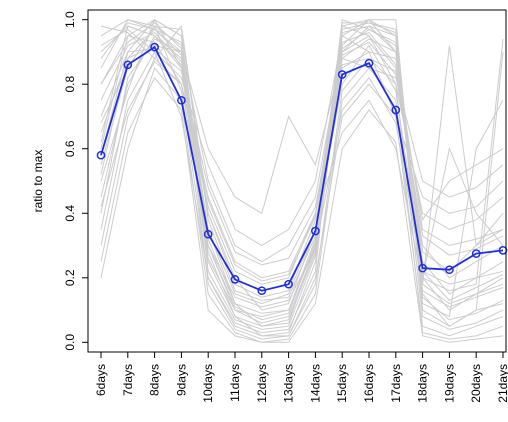 This screenshot has height=422, width=508. Describe the element at coordinates (70, 84) in the screenshot. I see `y-tick-label: 0.8` at that location.